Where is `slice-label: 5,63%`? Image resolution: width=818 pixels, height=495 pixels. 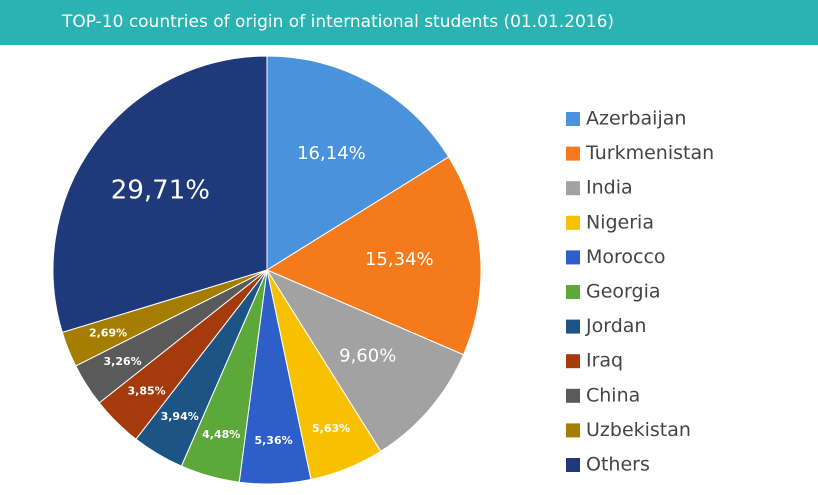
slice-label: 5,63% is located at coordinates (331, 428).